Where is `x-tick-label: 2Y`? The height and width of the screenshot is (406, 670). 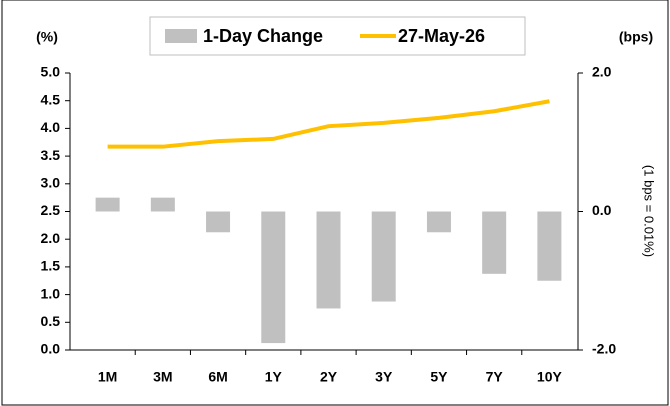 x-tick-label: 2Y is located at coordinates (329, 377).